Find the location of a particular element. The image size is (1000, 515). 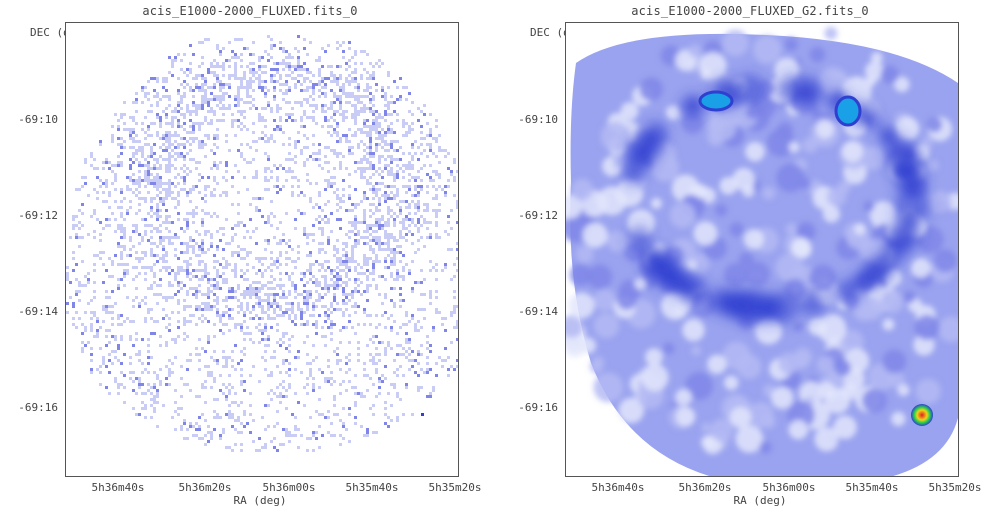

panel-title: acis_E1000-2000_FLUXED.fits_0 is located at coordinates (250, 11).